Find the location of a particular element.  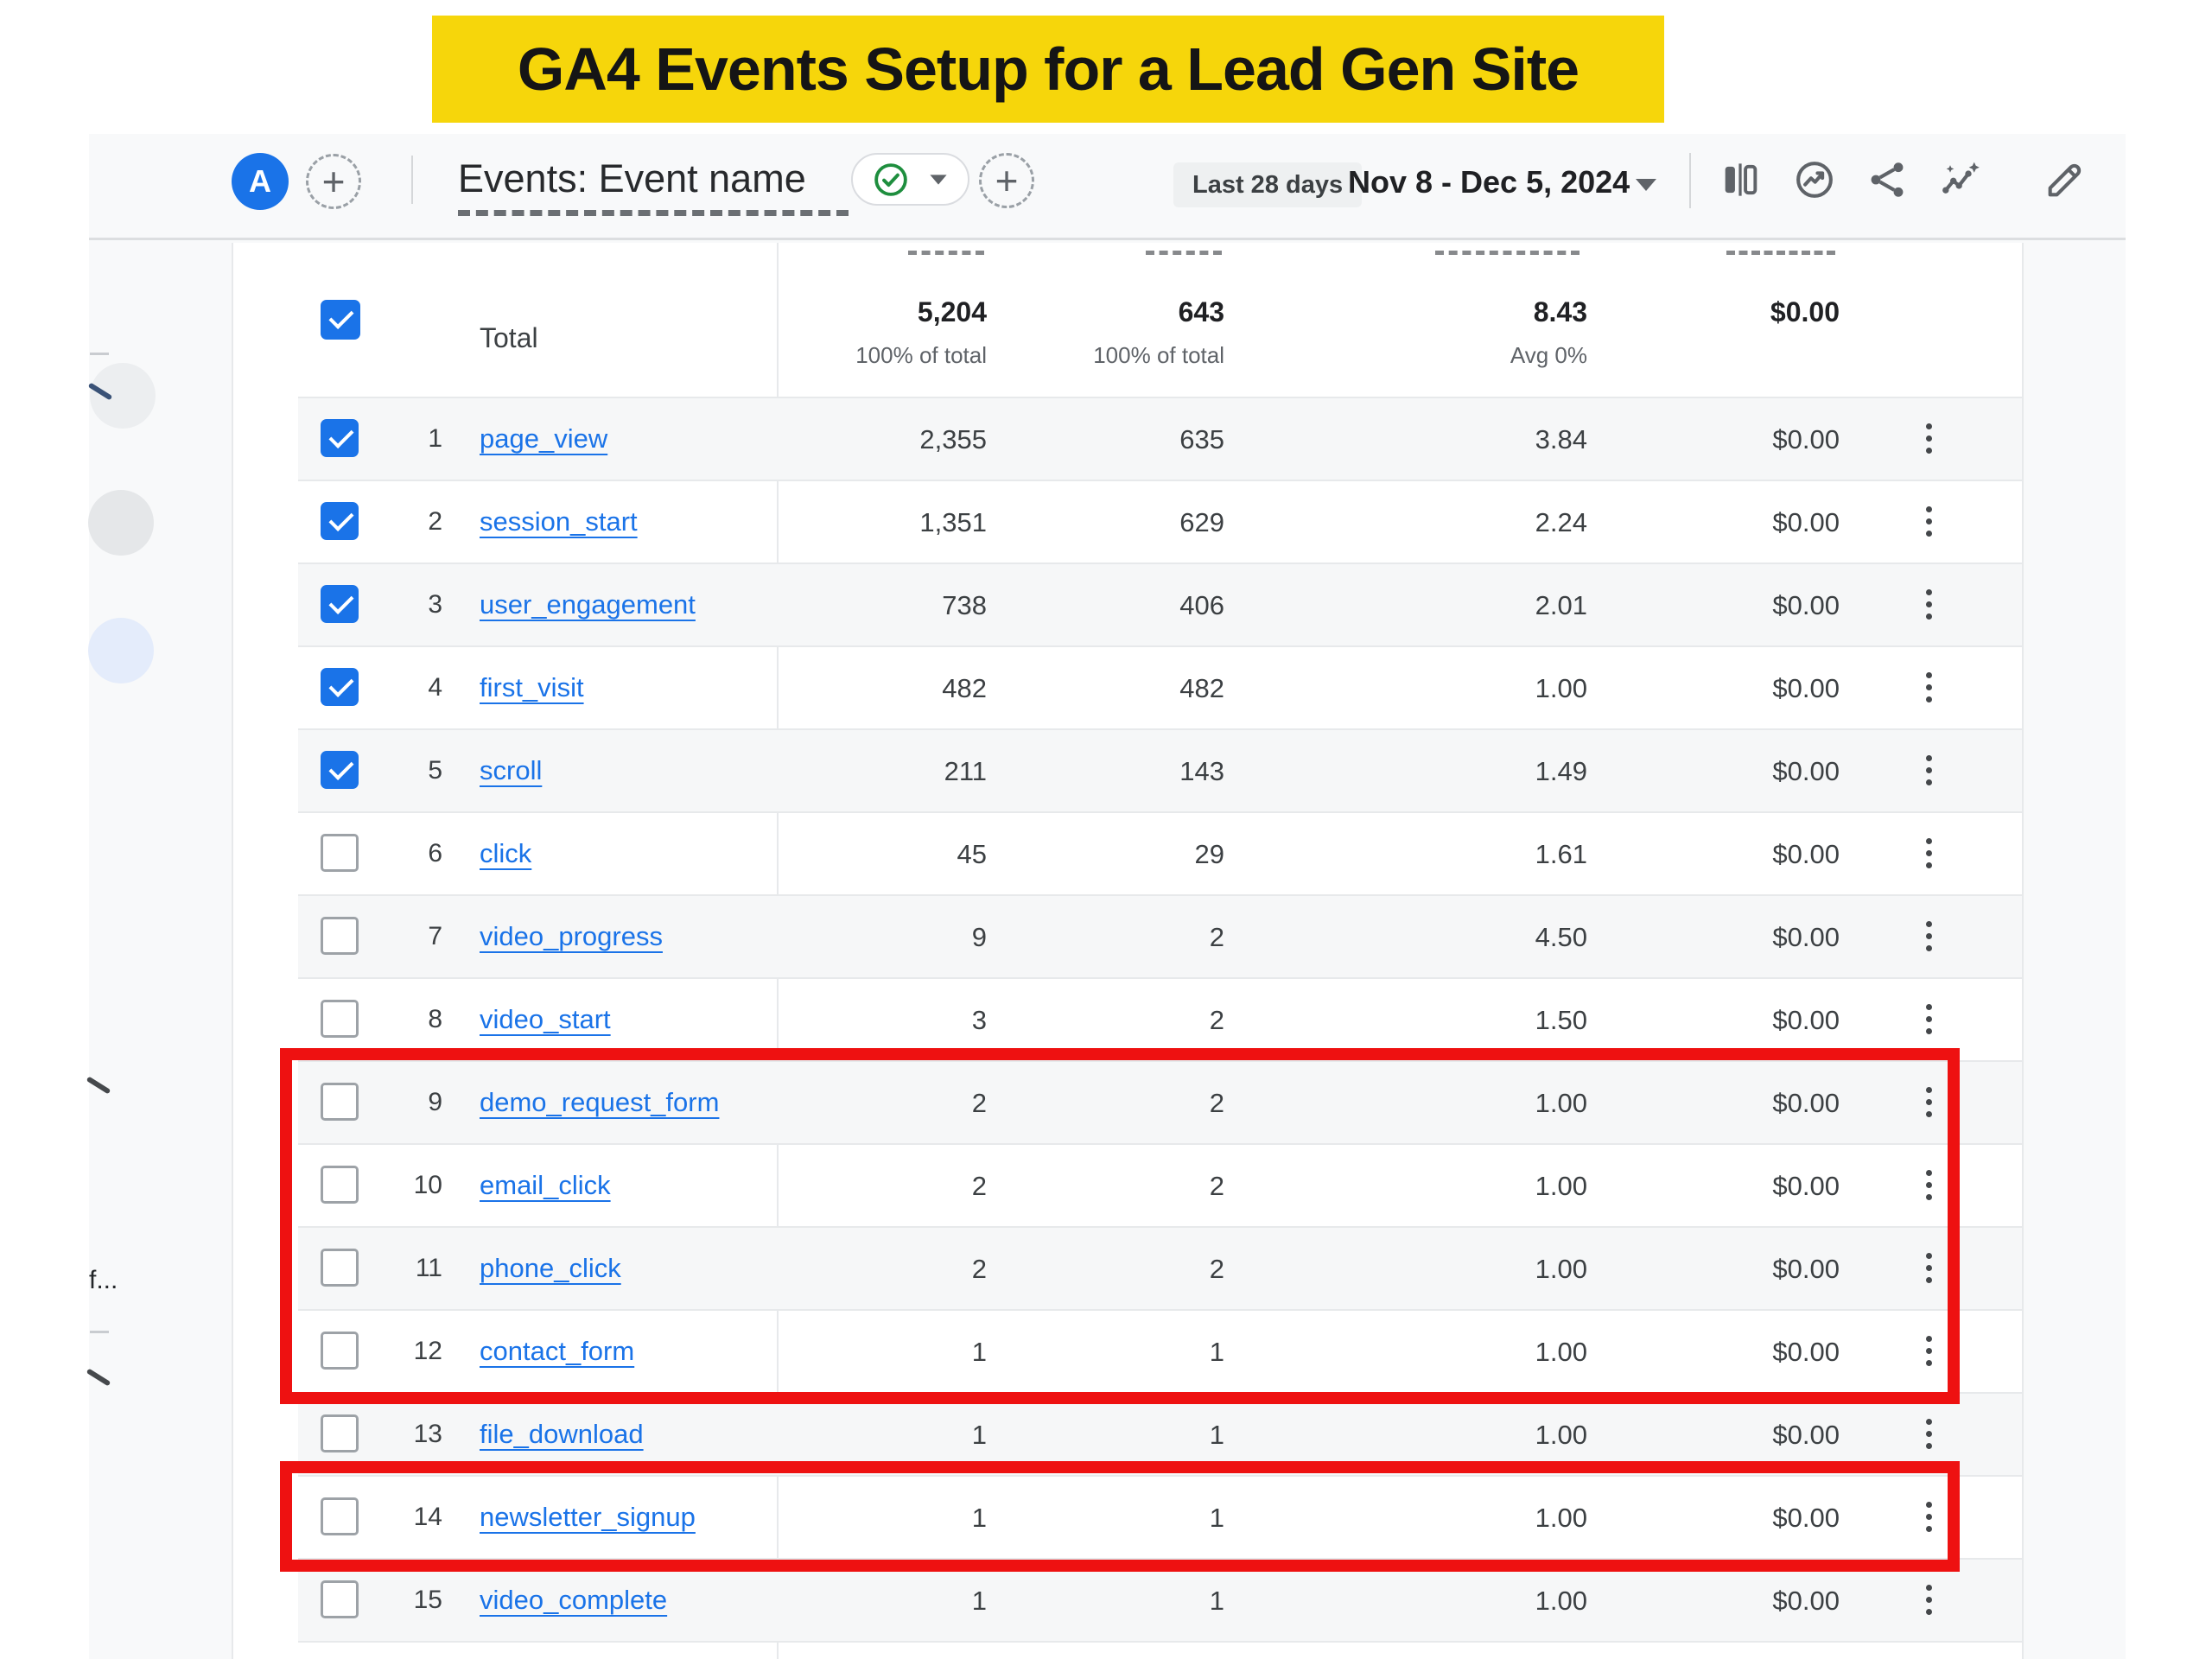

row-number: 8 is located at coordinates (435, 1019).